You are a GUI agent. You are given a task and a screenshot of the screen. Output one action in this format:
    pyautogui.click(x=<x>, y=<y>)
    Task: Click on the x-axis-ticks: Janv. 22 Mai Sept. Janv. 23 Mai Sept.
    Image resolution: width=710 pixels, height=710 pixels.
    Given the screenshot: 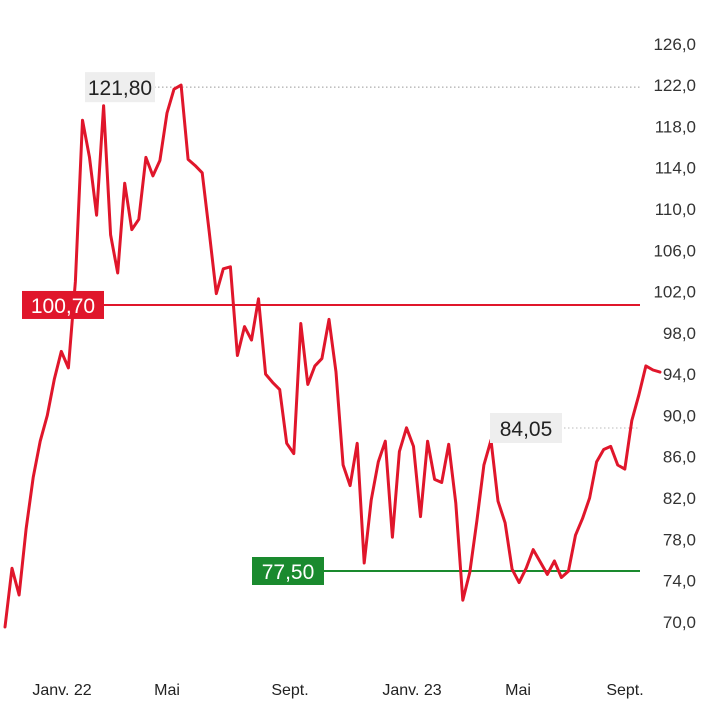 What is the action you would take?
    pyautogui.click(x=337, y=690)
    